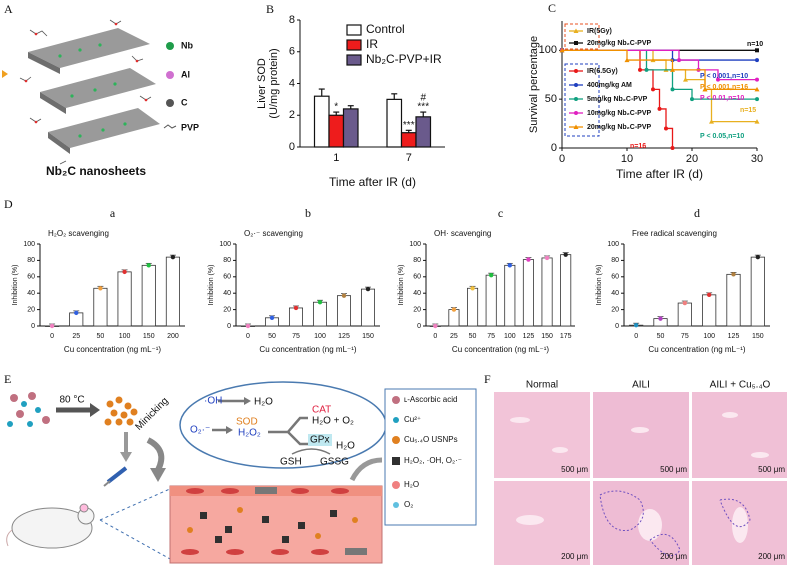  I want to click on chart-title: O₂·⁻ scavenging, so click(273, 233).